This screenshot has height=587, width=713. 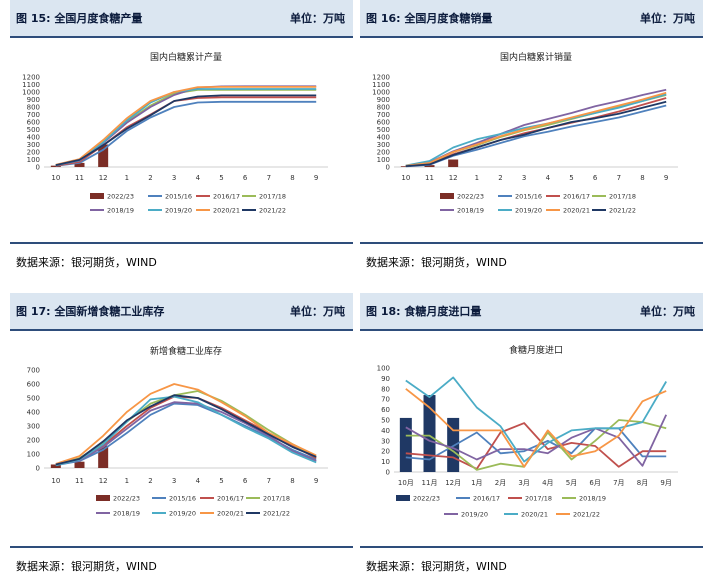 I want to click on x-tick-label: 6月, so click(x=594, y=483).